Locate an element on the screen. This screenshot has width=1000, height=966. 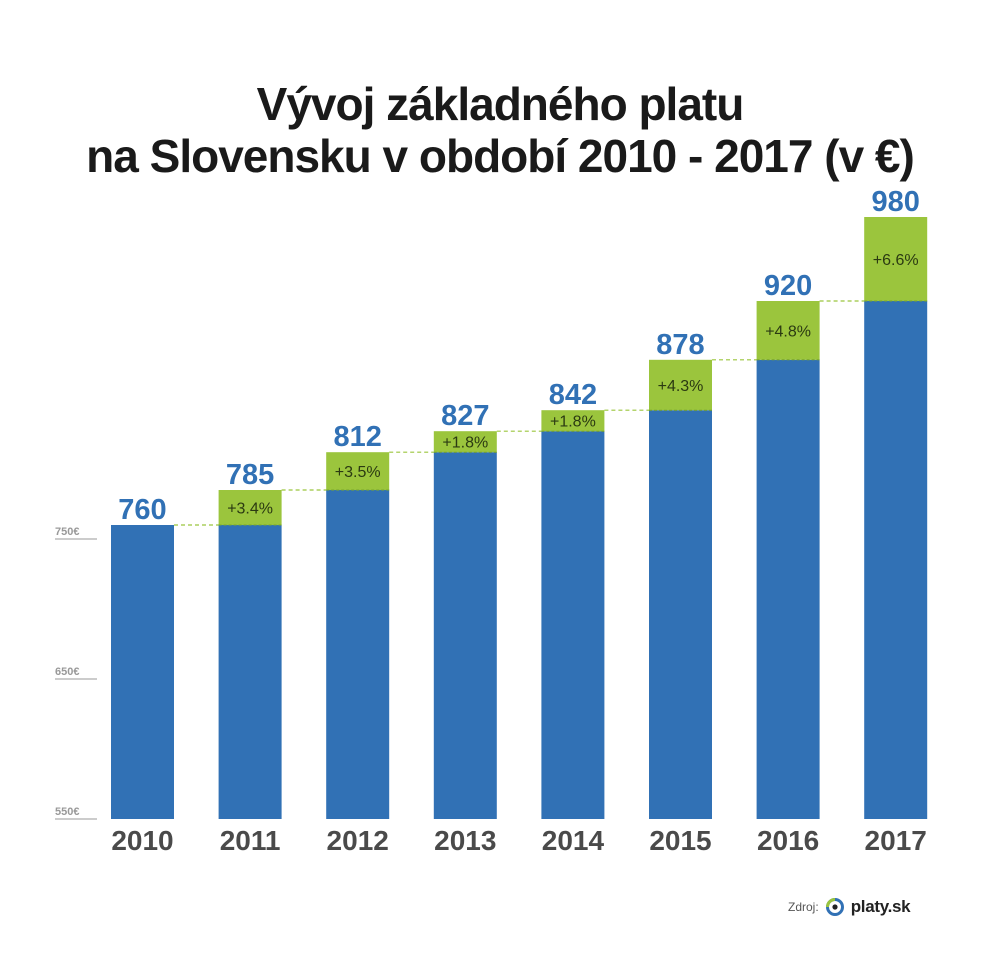
x-tick-label: 2014 is located at coordinates (573, 840).